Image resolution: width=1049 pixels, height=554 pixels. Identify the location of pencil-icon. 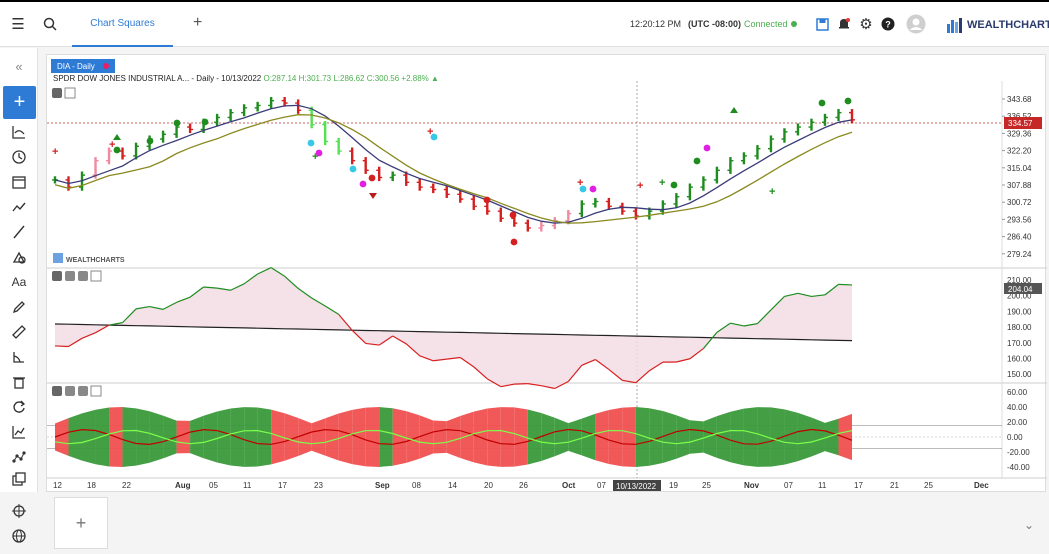
(19, 307).